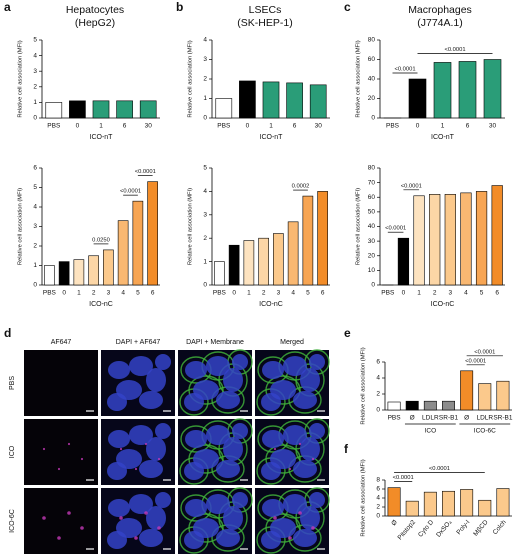  I want to click on x-tick-label: SR-B1, so click(449, 418).